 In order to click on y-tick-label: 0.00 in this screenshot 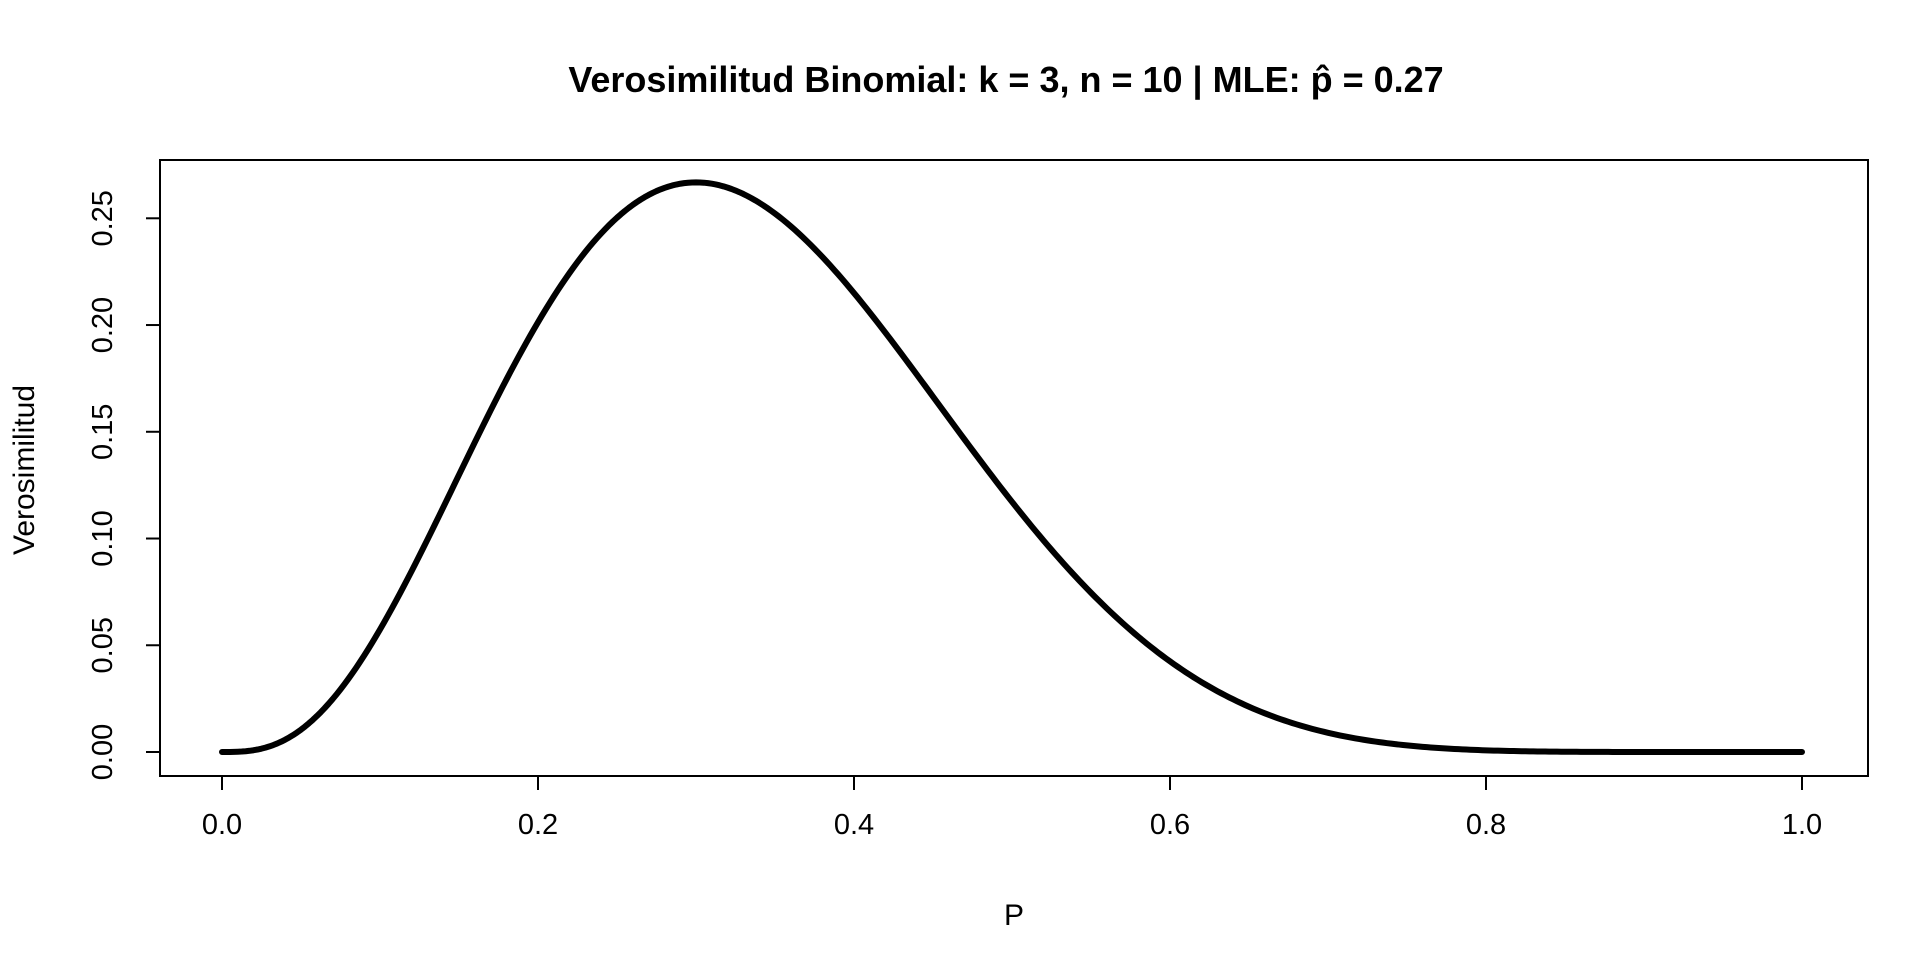, I will do `click(103, 752)`.